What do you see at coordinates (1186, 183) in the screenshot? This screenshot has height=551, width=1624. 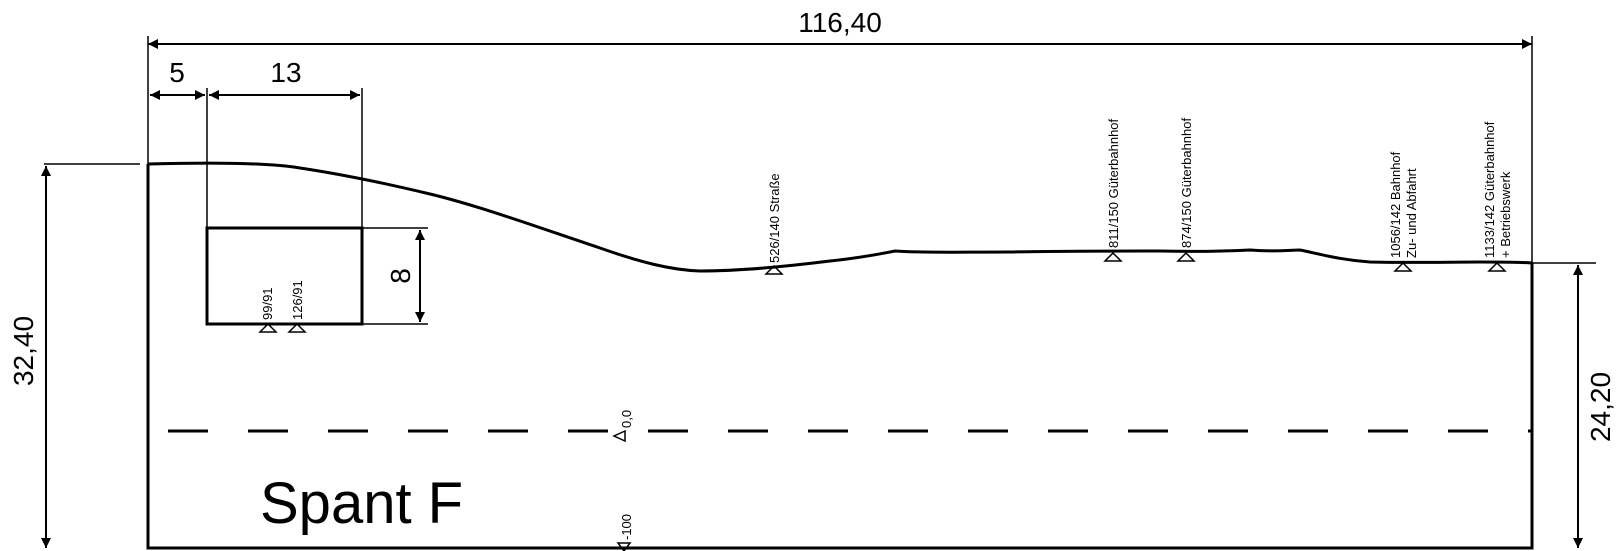 I see `profile-marker-label: 874/150 Güterbahnhof` at bounding box center [1186, 183].